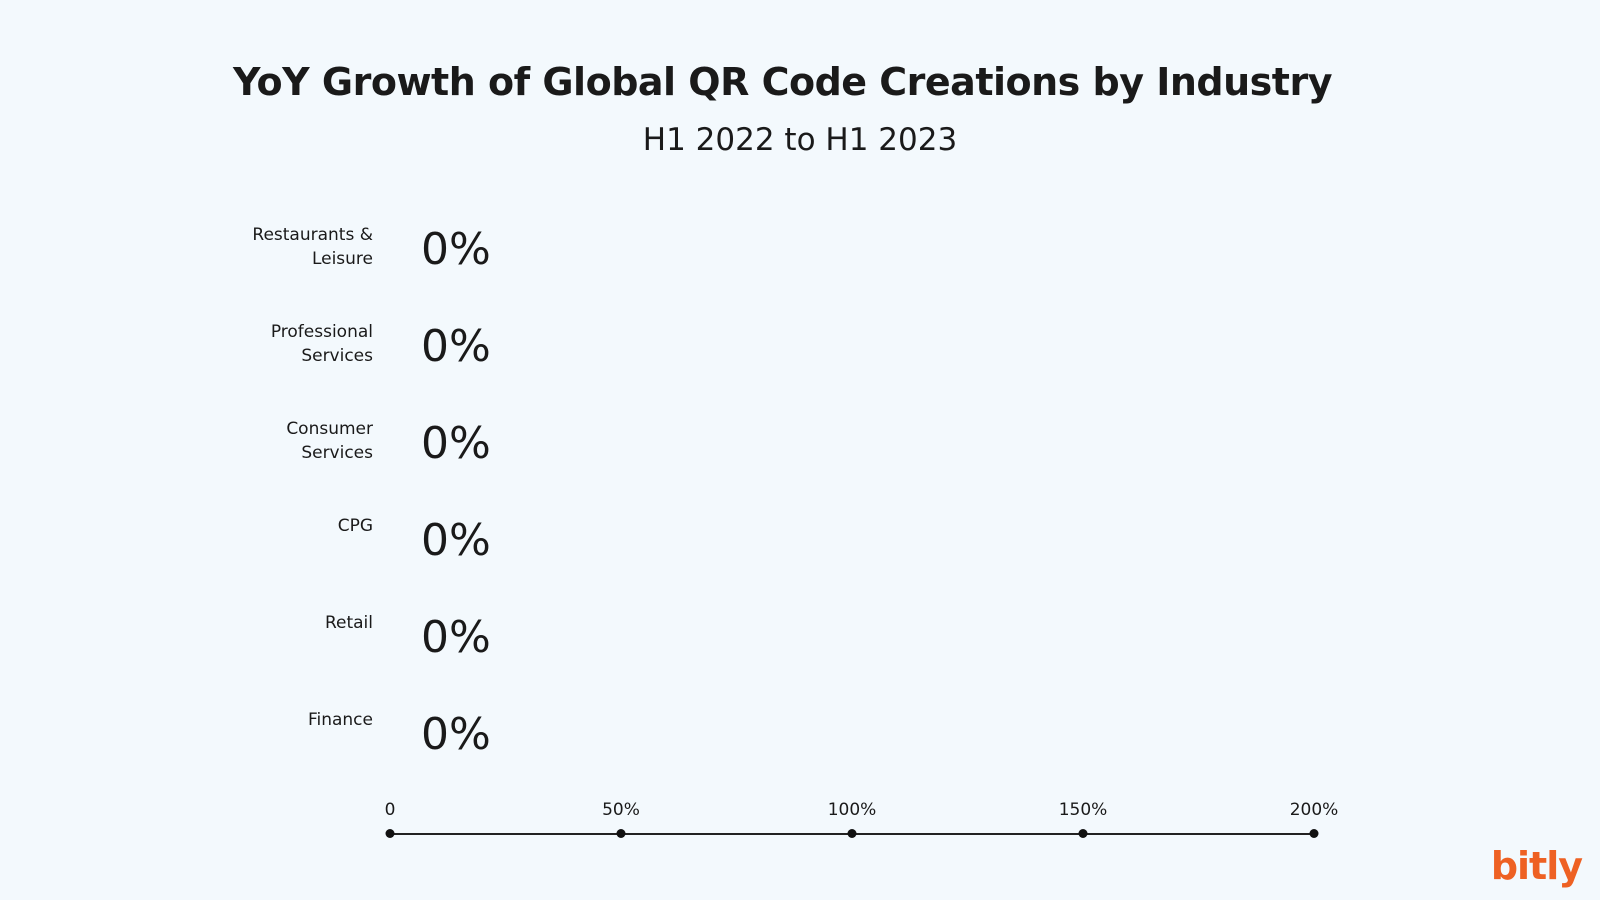 Image resolution: width=1600 pixels, height=900 pixels. Describe the element at coordinates (800, 140) in the screenshot. I see `chart-subtitle: H1 2022 to H1 2023` at that location.